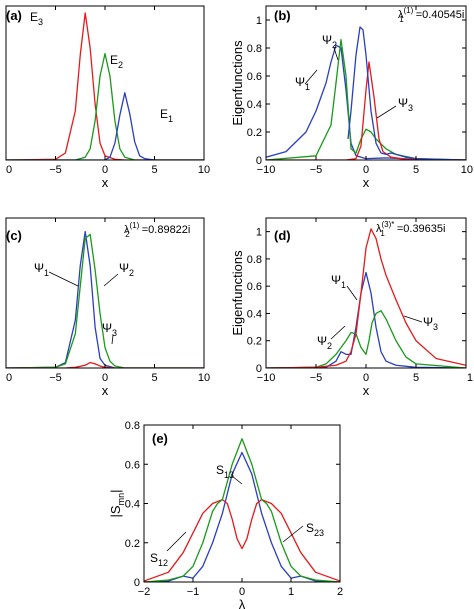 The height and width of the screenshot is (609, 474). What do you see at coordinates (416, 170) in the screenshot?
I see `x-tick-label-b: 5` at bounding box center [416, 170].